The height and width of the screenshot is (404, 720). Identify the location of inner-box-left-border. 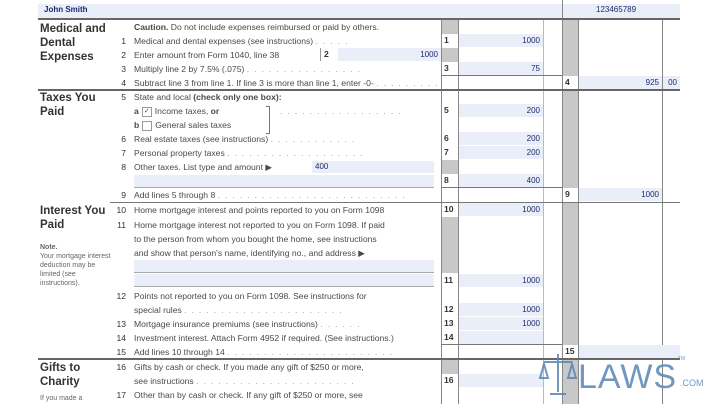
(441, 211).